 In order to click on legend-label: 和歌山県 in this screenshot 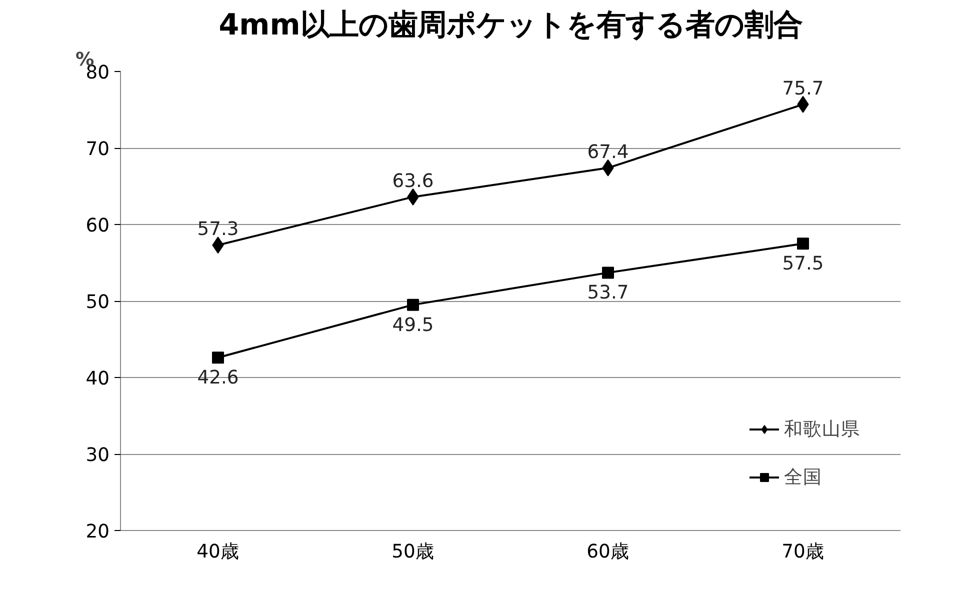, I will do `click(822, 430)`.